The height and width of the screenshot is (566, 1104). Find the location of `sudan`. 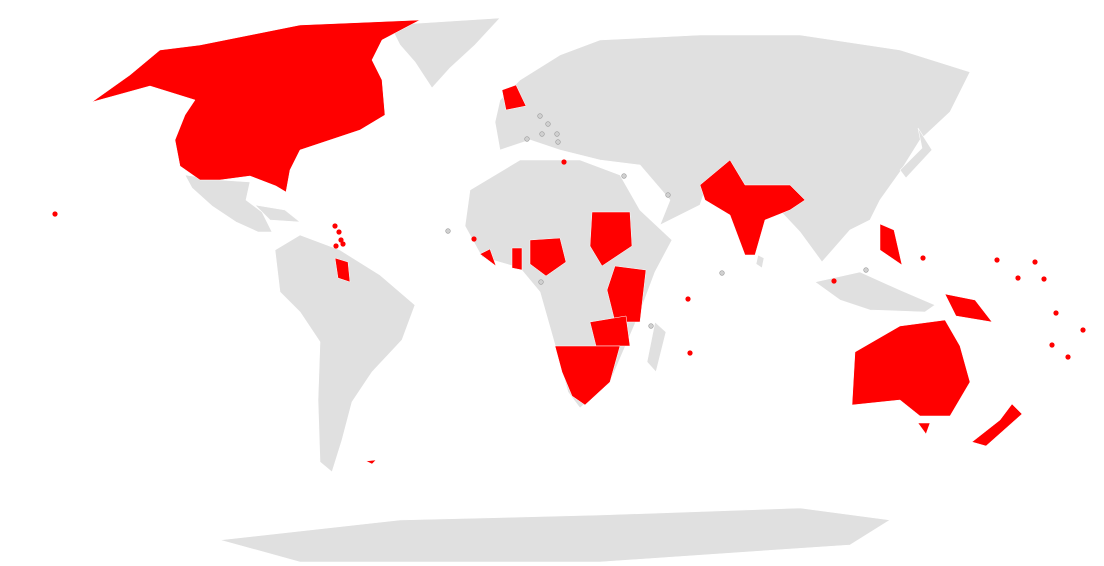

sudan is located at coordinates (611, 239).